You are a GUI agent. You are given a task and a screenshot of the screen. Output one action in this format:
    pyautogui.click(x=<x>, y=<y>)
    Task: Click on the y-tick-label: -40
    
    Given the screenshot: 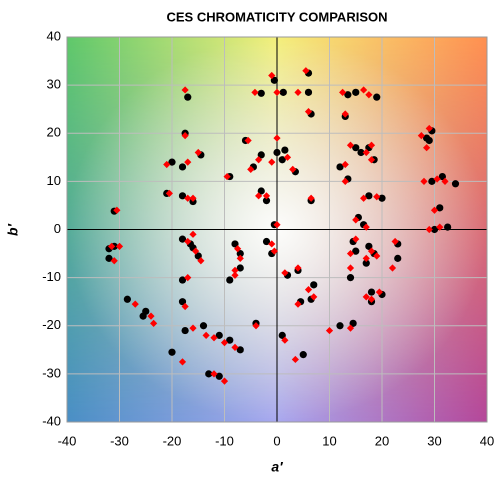 What is the action you would take?
    pyautogui.click(x=51, y=420)
    